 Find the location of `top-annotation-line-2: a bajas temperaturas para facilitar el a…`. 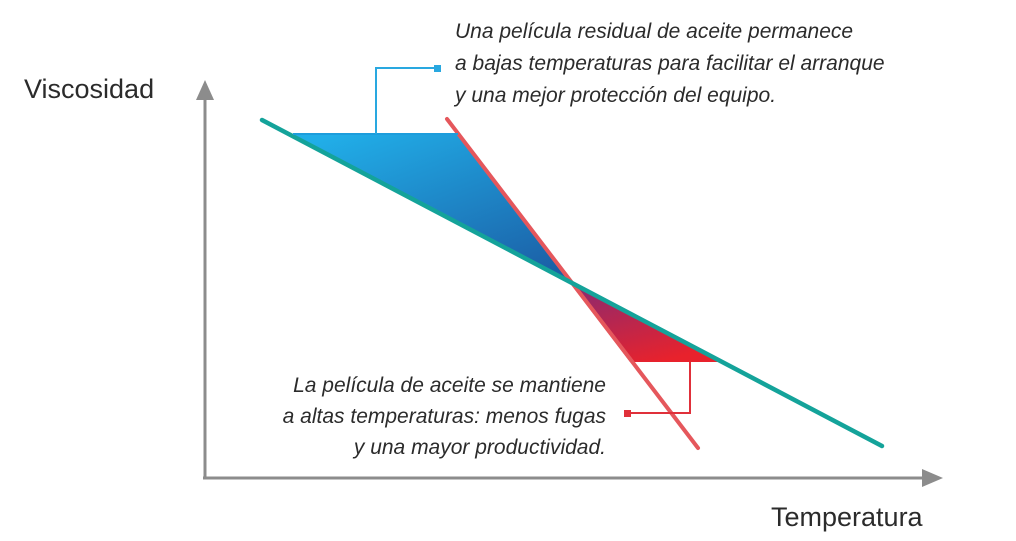

top-annotation-line-2: a bajas temperaturas para facilitar el a… is located at coordinates (670, 63).